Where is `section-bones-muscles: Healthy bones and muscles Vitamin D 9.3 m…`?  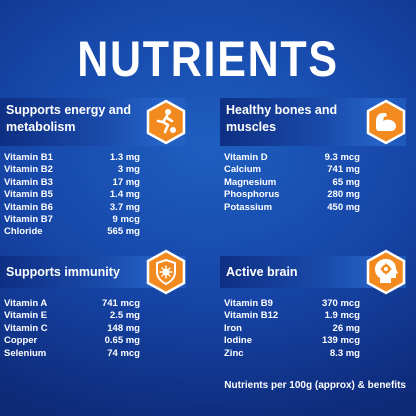 section-bones-muscles: Healthy bones and muscles Vitamin D 9.3 m… is located at coordinates (313, 156).